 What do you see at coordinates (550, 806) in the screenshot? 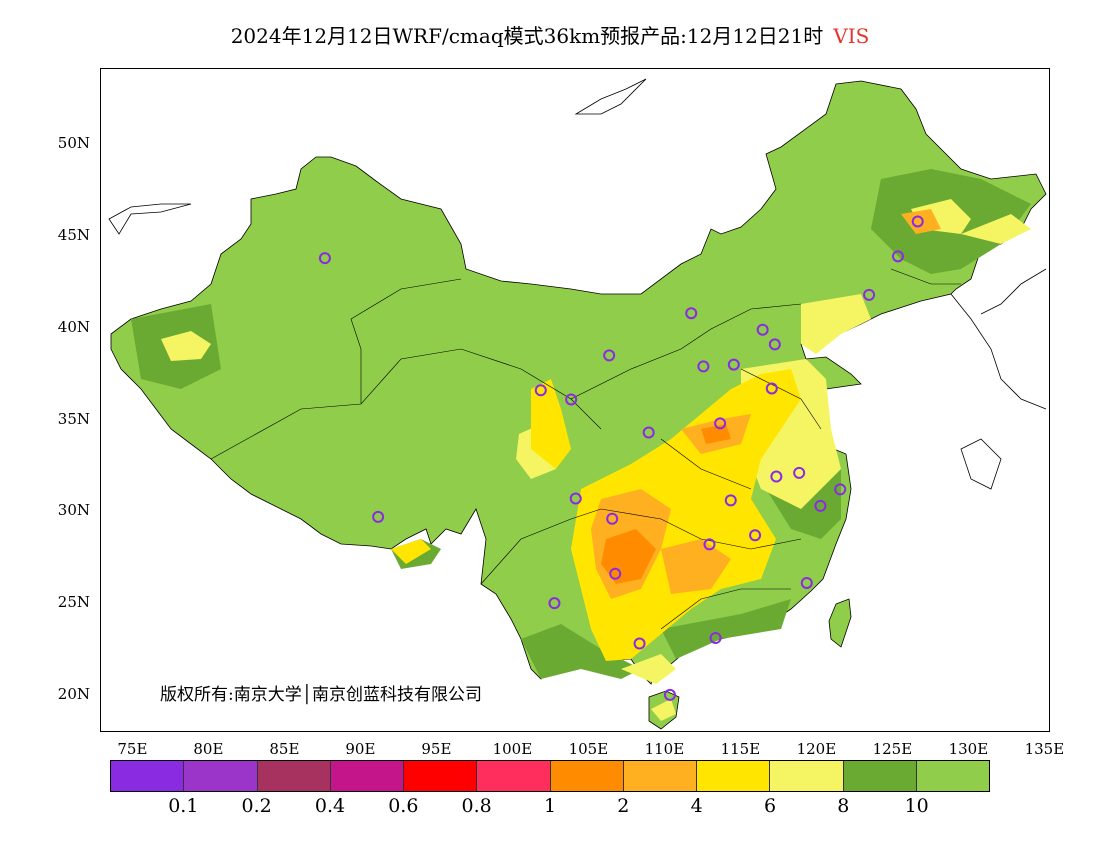
I see `colorbar-label: 1` at bounding box center [550, 806].